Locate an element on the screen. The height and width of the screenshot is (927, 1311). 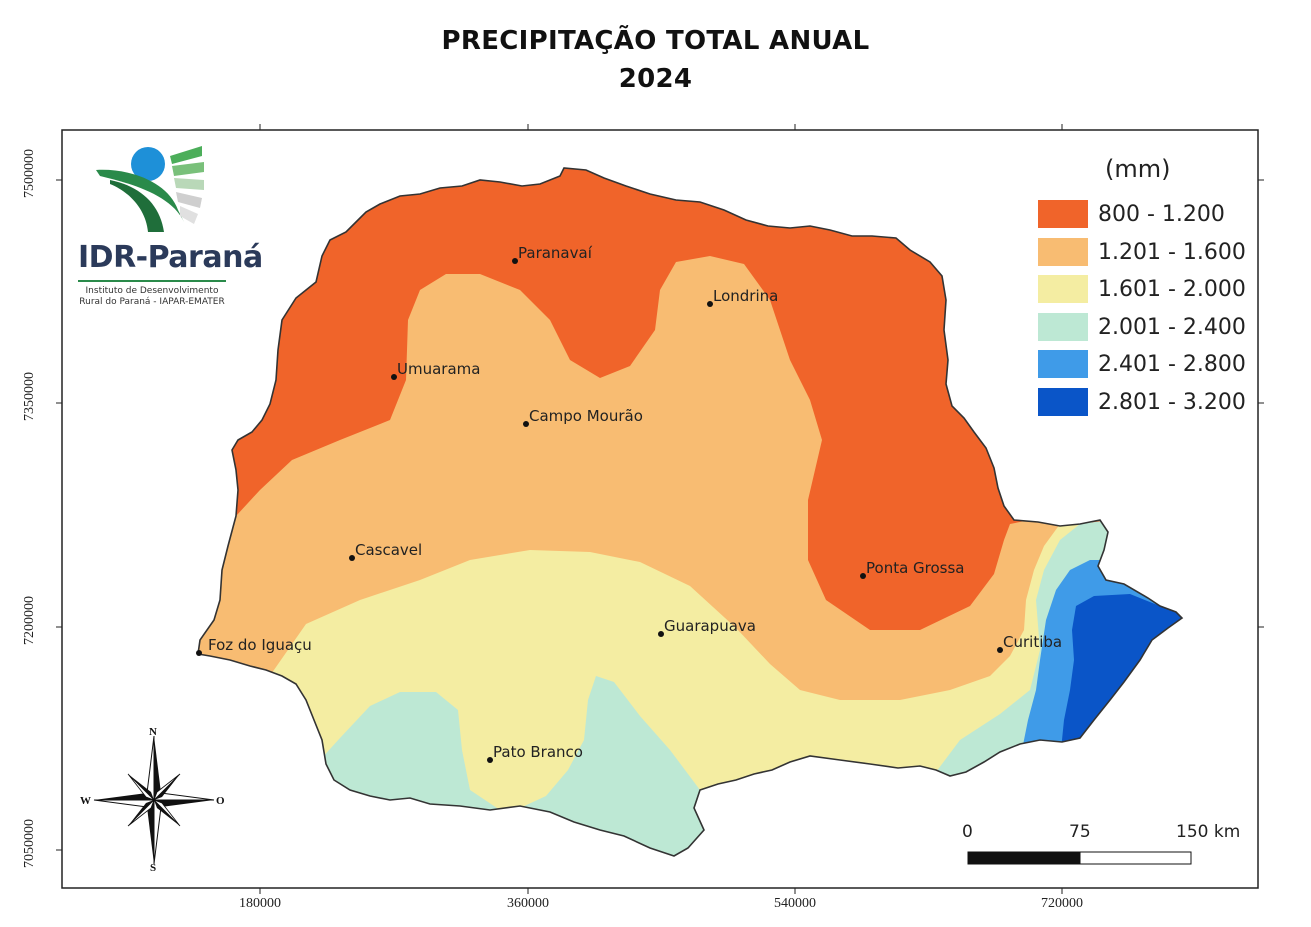
city-label: Ponta Grossa is located at coordinates (915, 568).